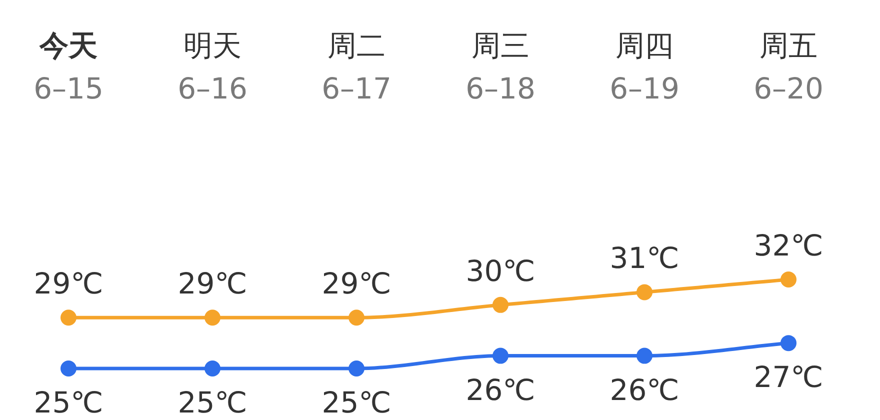 Image resolution: width=880 pixels, height=420 pixels. I want to click on data-label: 27℃, so click(789, 377).